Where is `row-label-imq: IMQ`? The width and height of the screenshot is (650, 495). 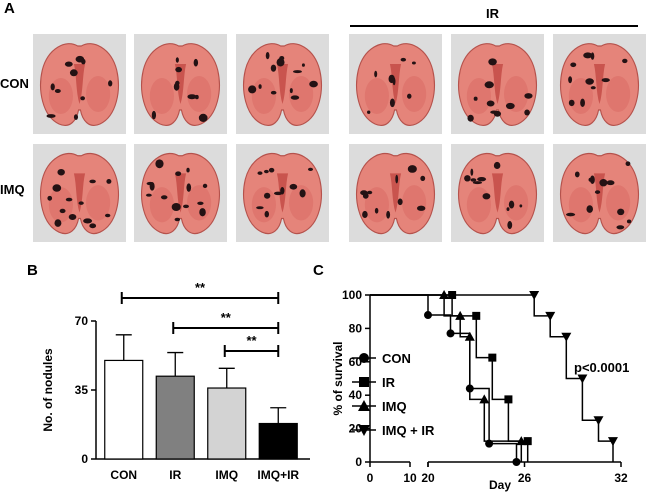 row-label-imq: IMQ is located at coordinates (12, 189).